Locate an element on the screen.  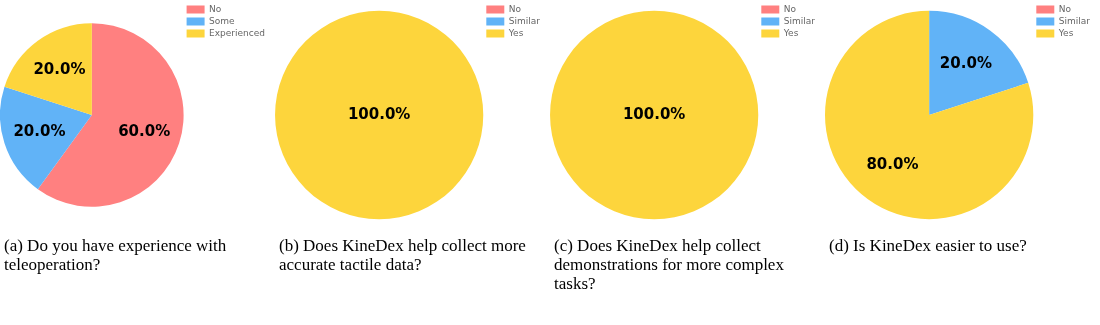
legend-label: Some is located at coordinates (222, 20).